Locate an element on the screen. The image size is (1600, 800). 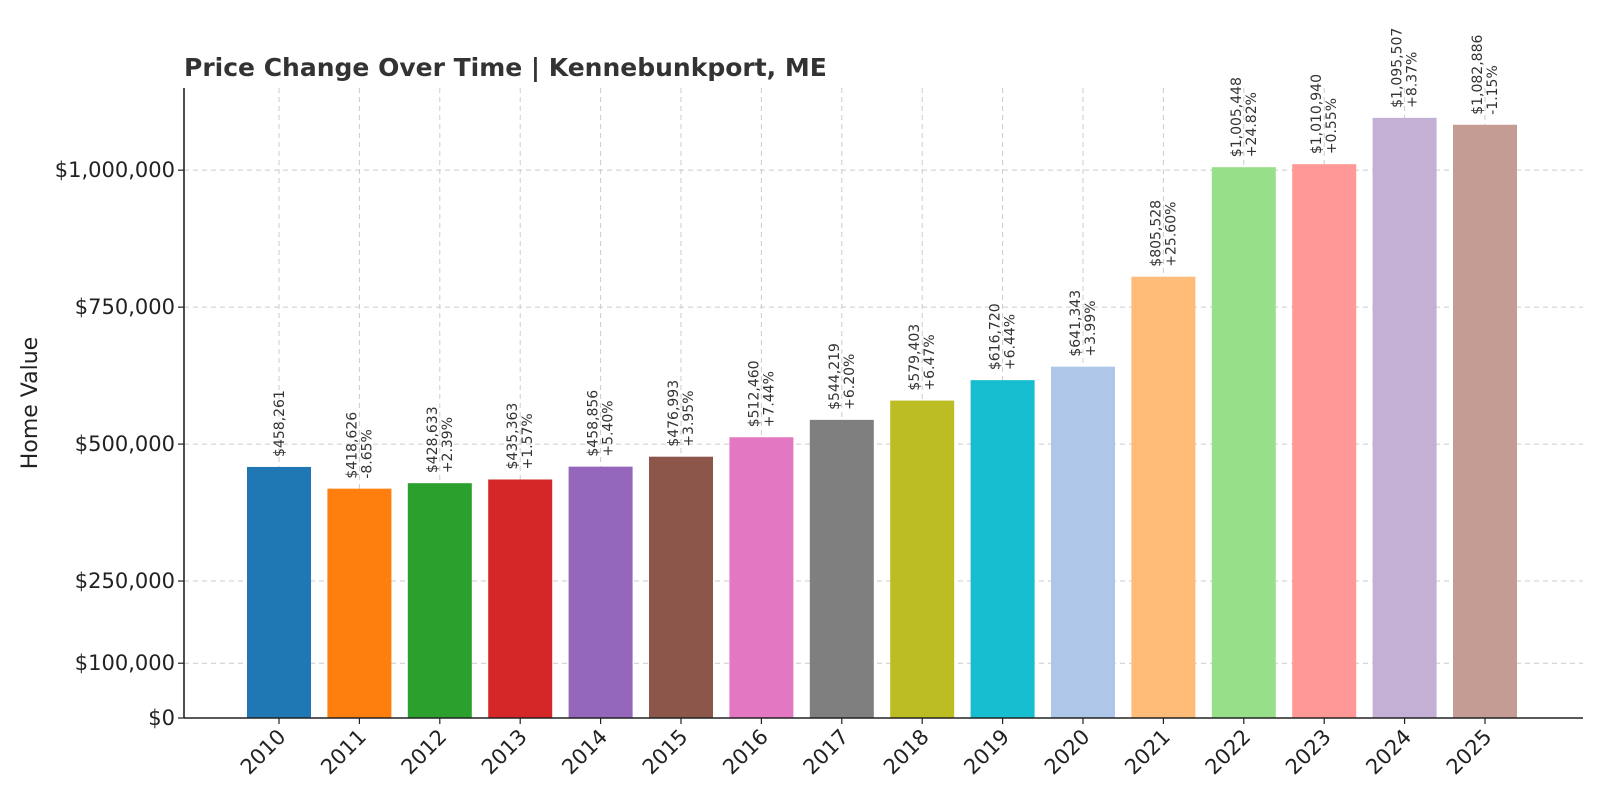
y-tick-label: $750,000 is located at coordinates (125, 307).